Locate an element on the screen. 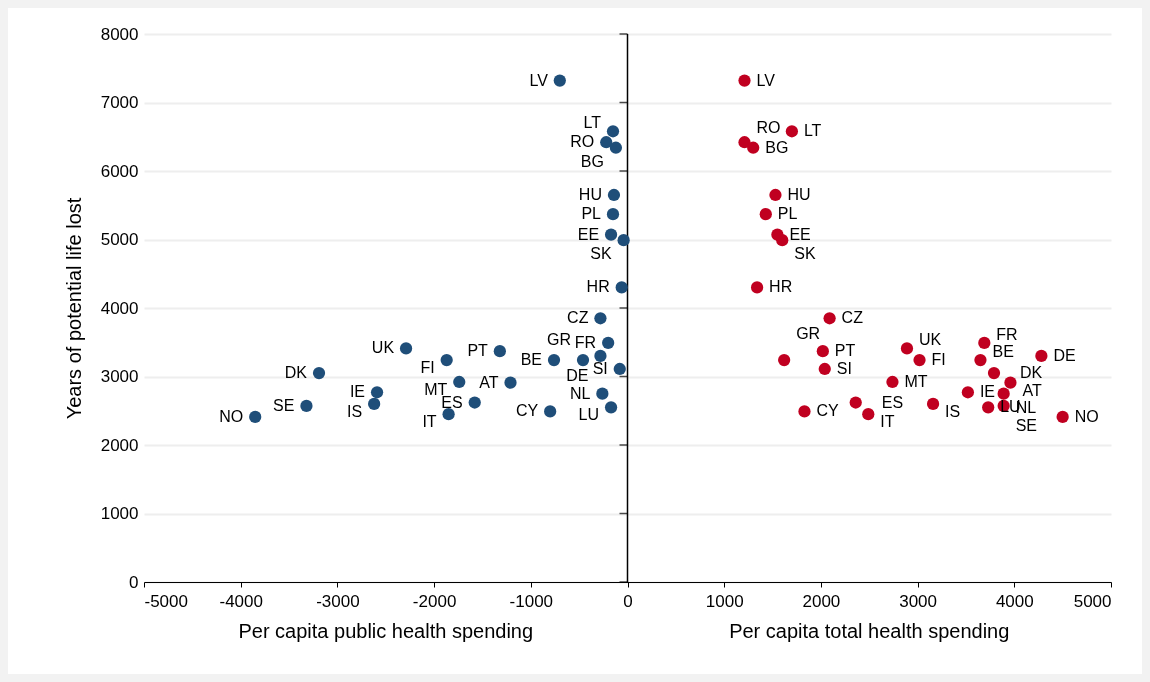 This screenshot has width=1150, height=682. y-axis-title: Years of potential life lost is located at coordinates (73, 308).